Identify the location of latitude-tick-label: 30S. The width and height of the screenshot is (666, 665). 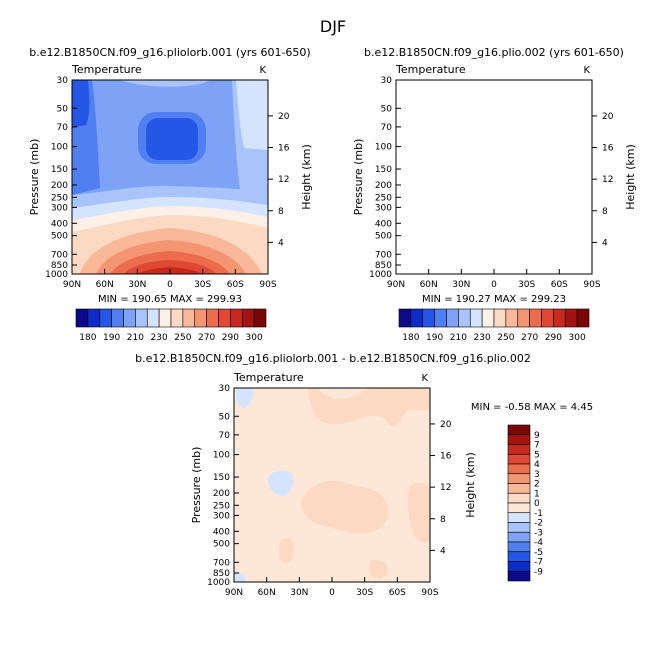
(202, 285).